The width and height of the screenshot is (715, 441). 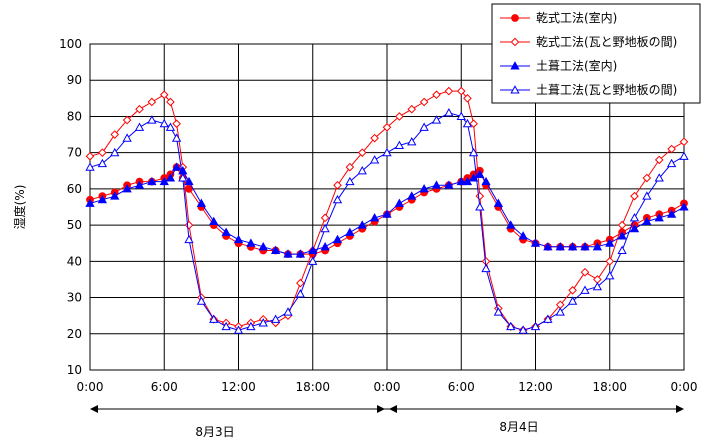 What do you see at coordinates (535, 387) in the screenshot?
I see `x-tick-label: 12:00` at bounding box center [535, 387].